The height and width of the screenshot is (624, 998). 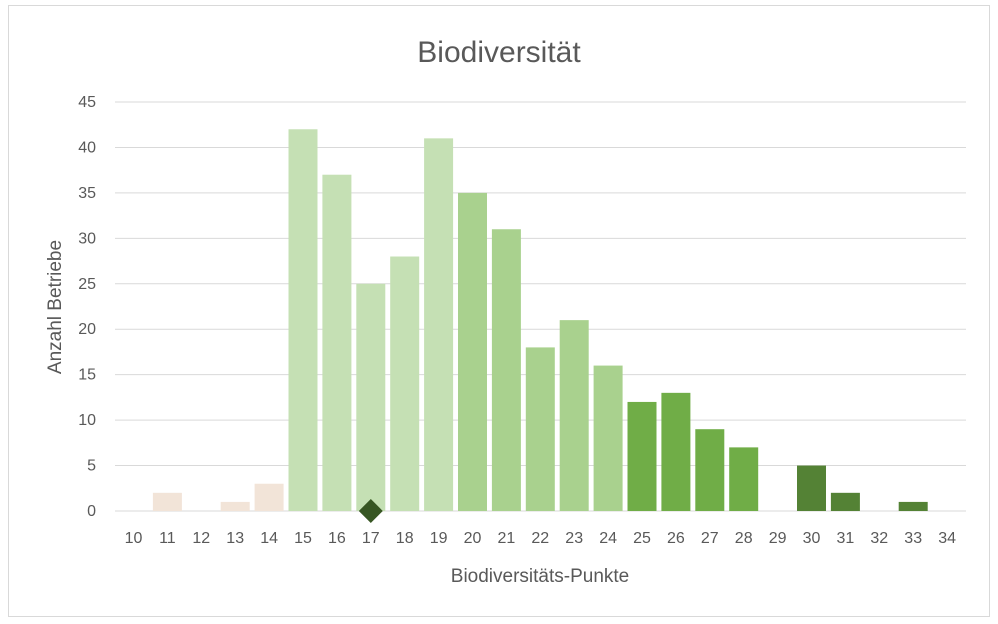 I want to click on y-axis-label: Anzahl Betriebe, so click(x=55, y=307).